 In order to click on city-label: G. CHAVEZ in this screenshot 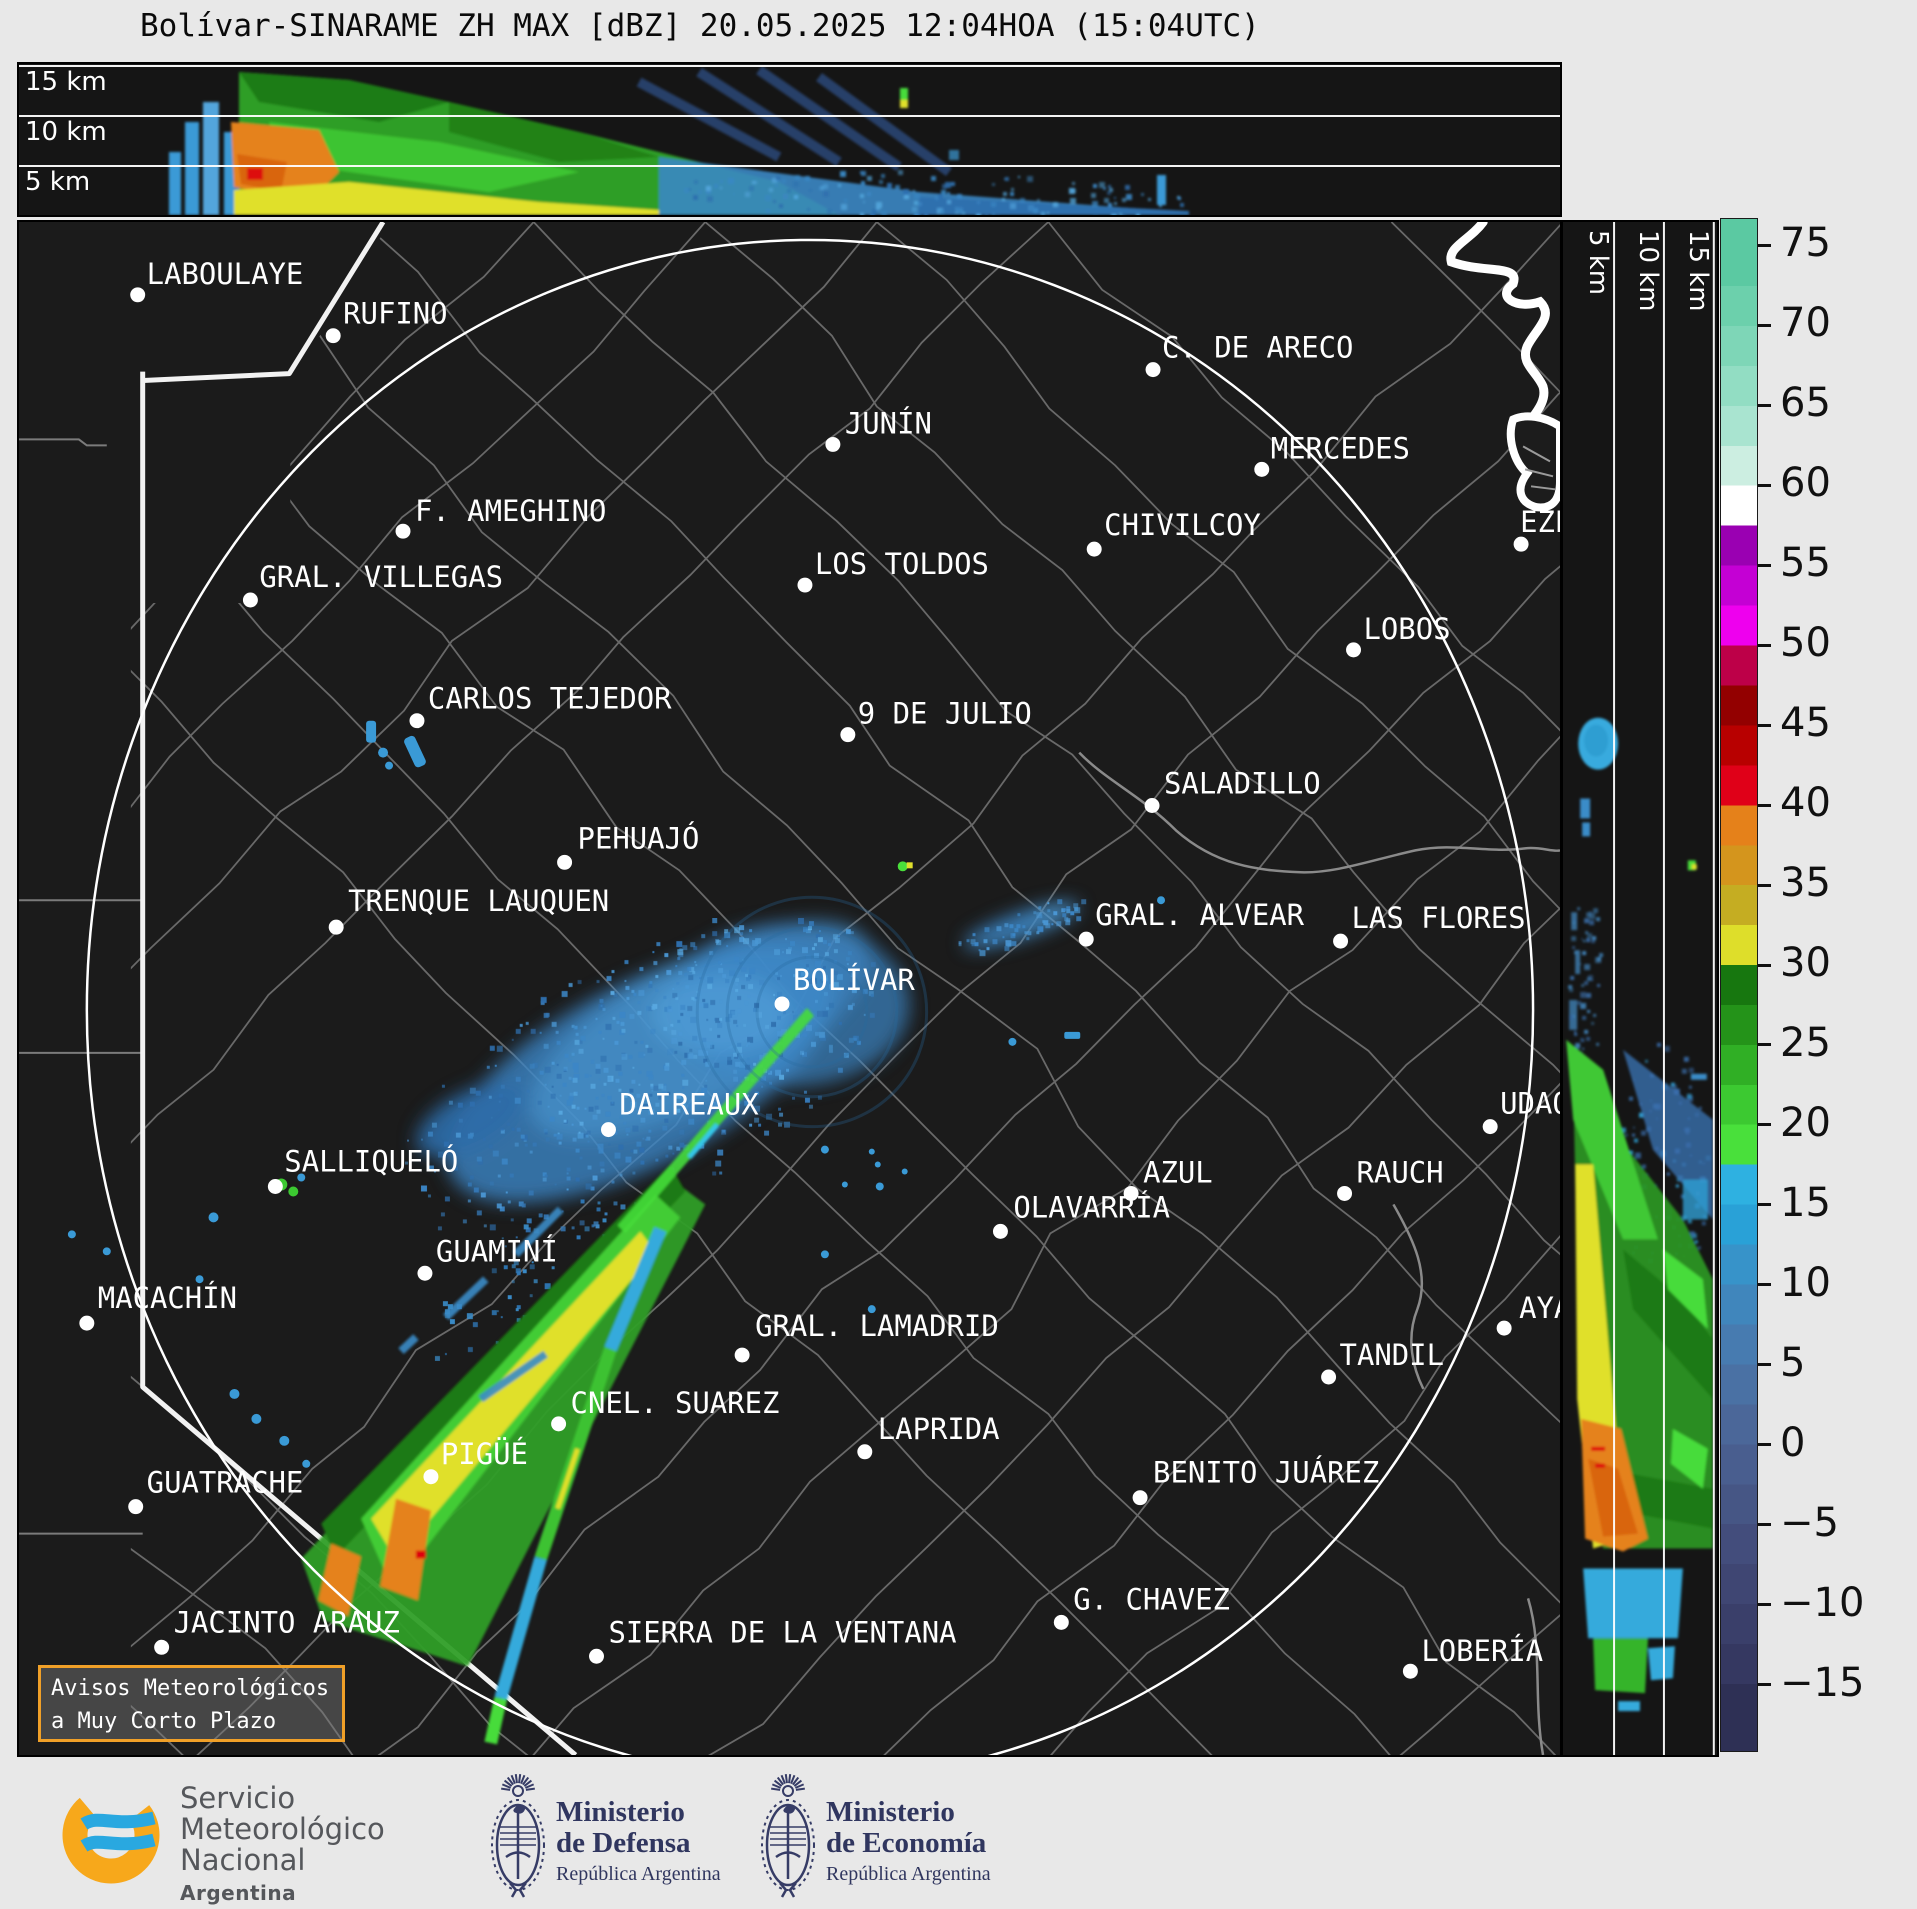, I will do `click(1151, 1599)`.